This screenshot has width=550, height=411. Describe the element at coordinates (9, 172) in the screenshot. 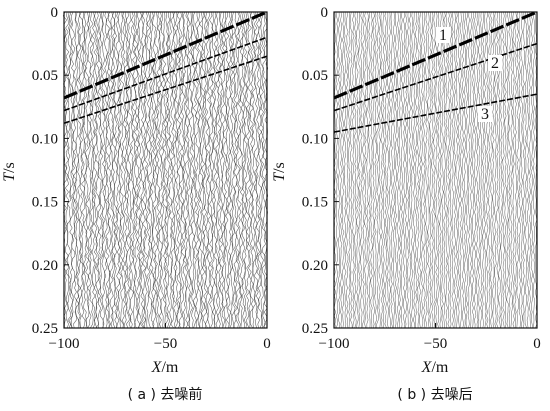

I see `panel-a-y-axis-label: T/s` at that location.